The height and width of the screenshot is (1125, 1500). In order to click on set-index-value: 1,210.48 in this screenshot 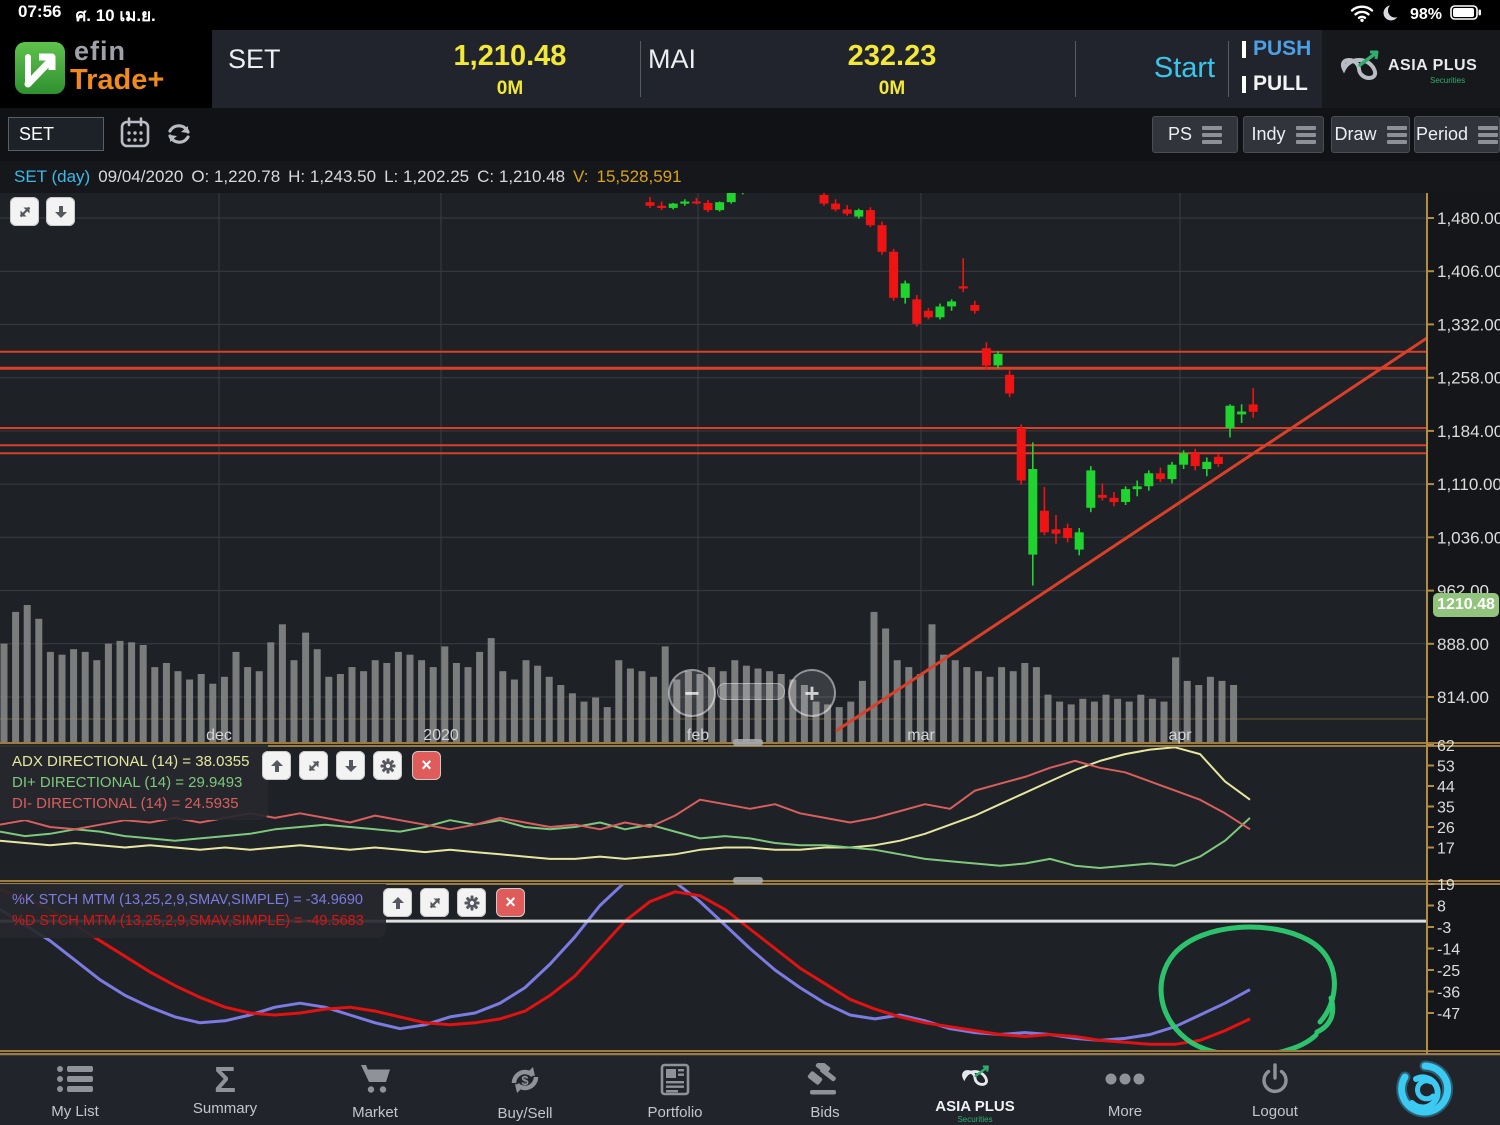, I will do `click(510, 56)`.